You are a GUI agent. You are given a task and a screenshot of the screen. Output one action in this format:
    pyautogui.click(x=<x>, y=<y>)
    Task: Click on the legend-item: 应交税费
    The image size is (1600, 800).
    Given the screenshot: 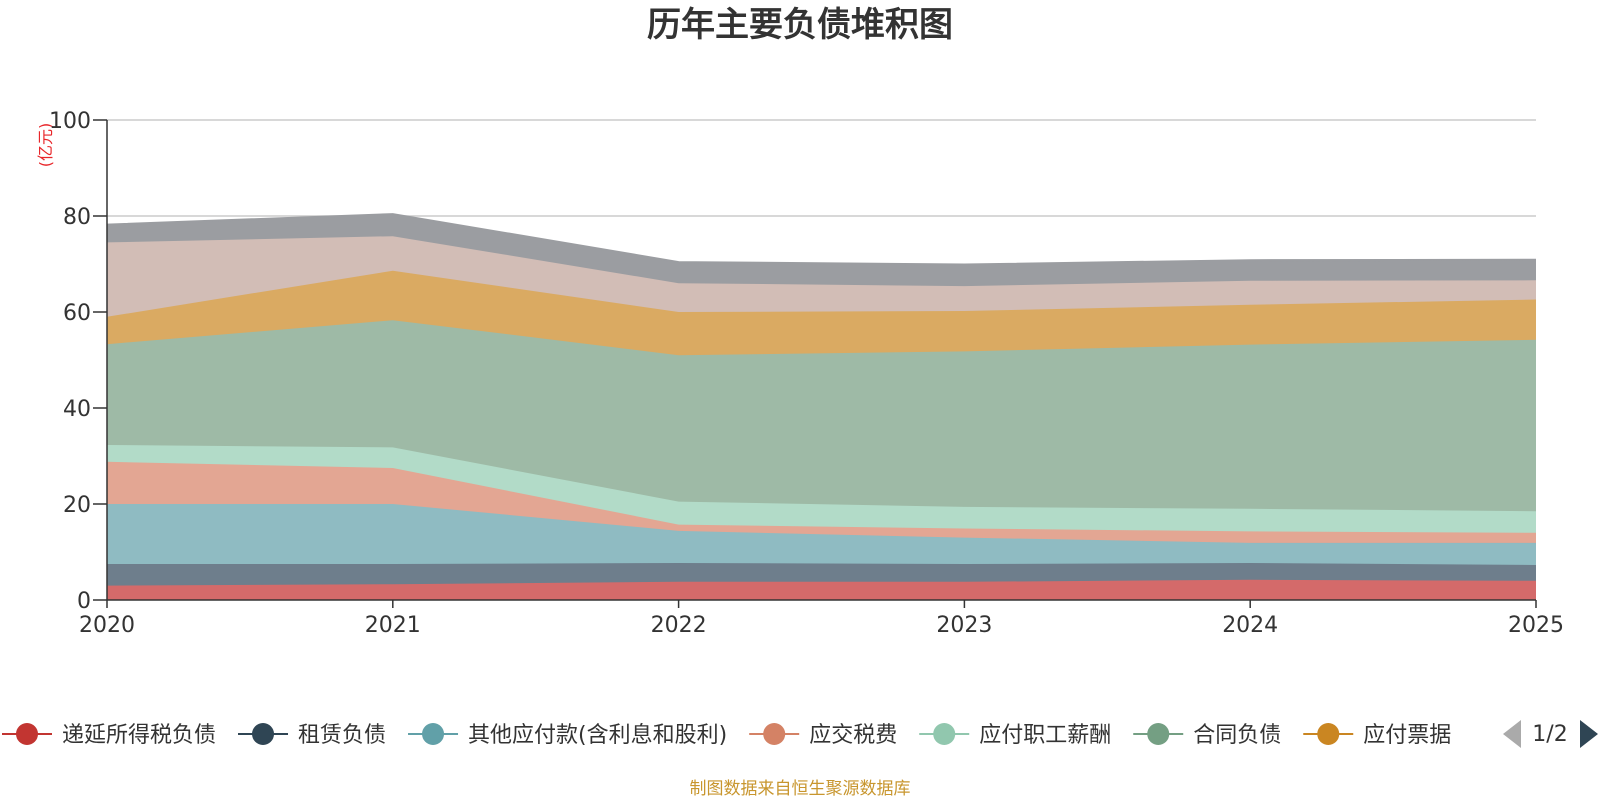 What is the action you would take?
    pyautogui.click(x=823, y=735)
    